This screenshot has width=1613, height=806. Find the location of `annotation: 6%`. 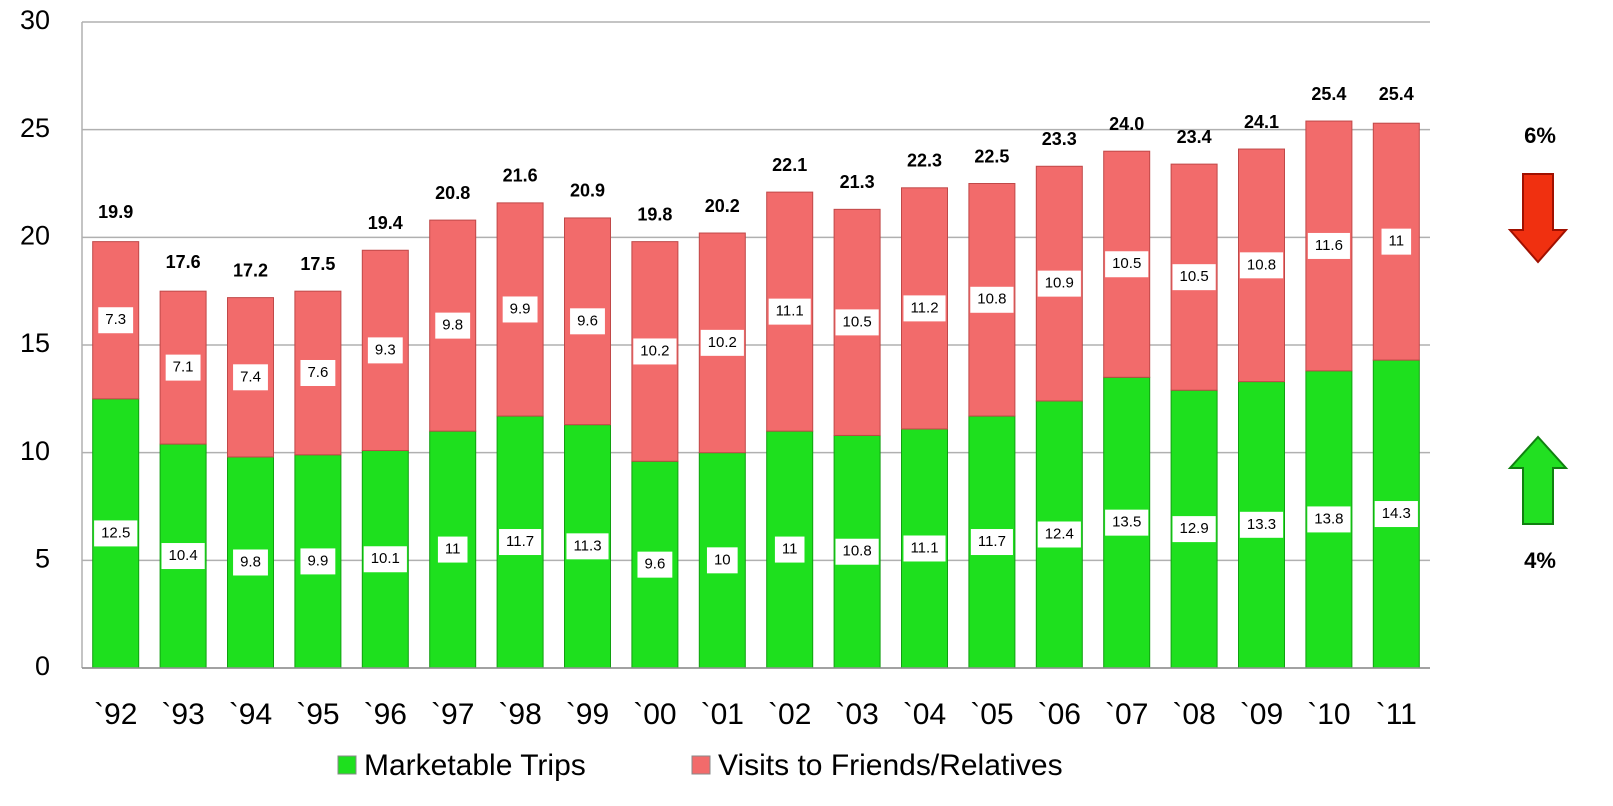

annotation: 6% is located at coordinates (1540, 135).